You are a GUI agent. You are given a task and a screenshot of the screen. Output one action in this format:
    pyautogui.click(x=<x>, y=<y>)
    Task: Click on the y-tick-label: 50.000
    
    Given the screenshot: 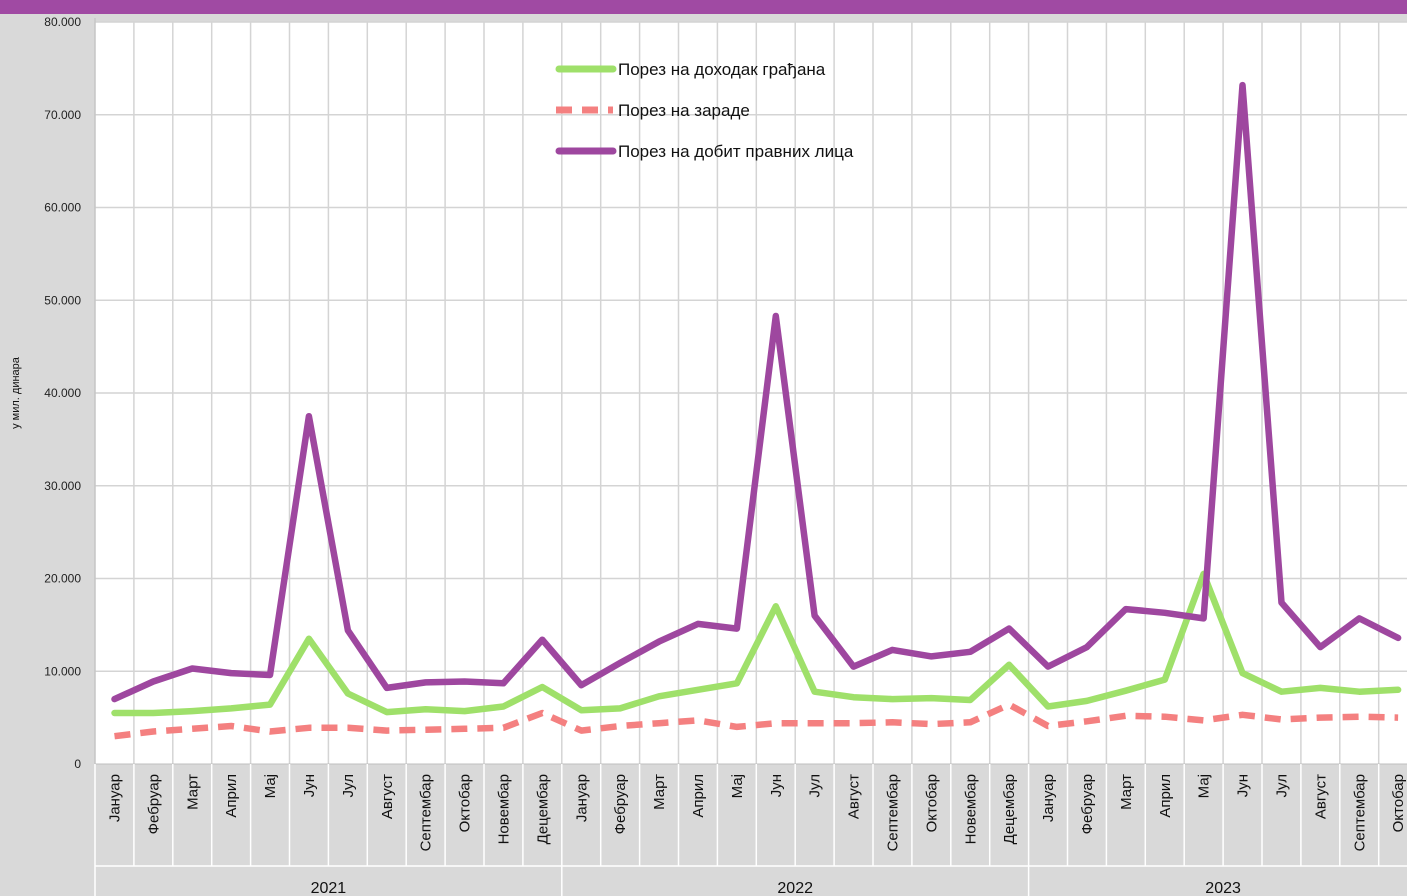 What is the action you would take?
    pyautogui.click(x=62, y=300)
    